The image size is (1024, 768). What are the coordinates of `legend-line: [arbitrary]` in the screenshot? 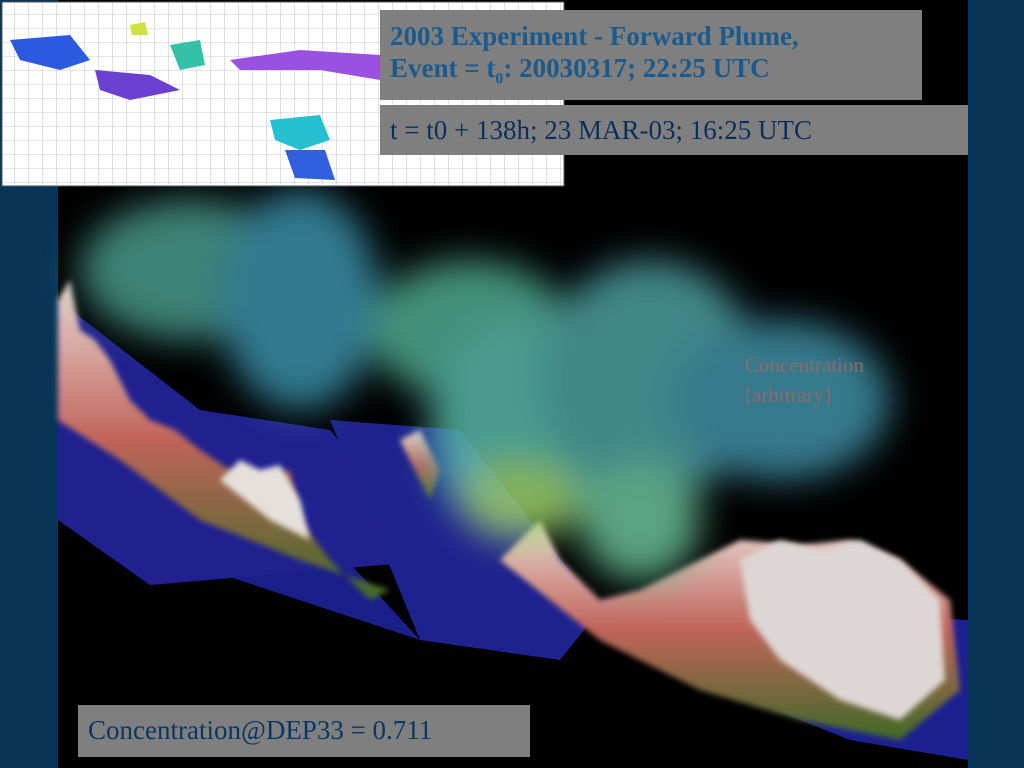 It's located at (788, 395).